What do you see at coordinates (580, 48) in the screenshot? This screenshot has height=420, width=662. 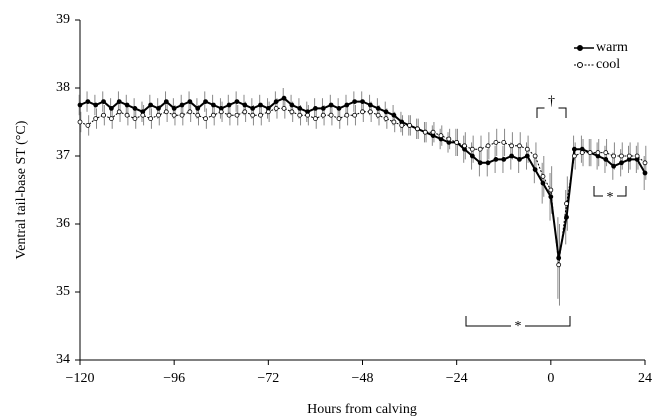 I see `legend-marker` at bounding box center [580, 48].